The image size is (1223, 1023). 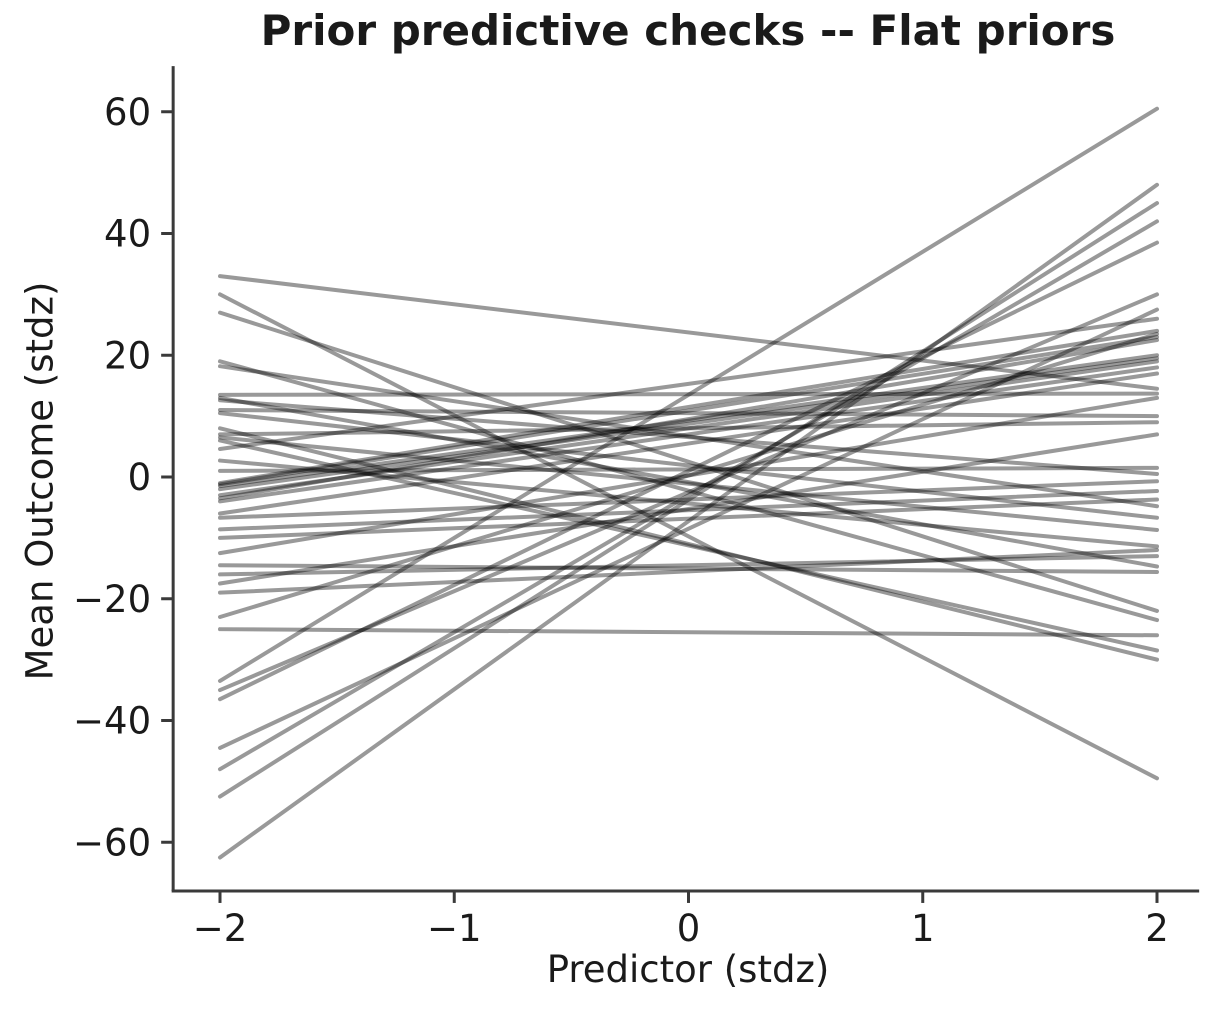 What do you see at coordinates (140, 477) in the screenshot?
I see `y-tick-label: 0` at bounding box center [140, 477].